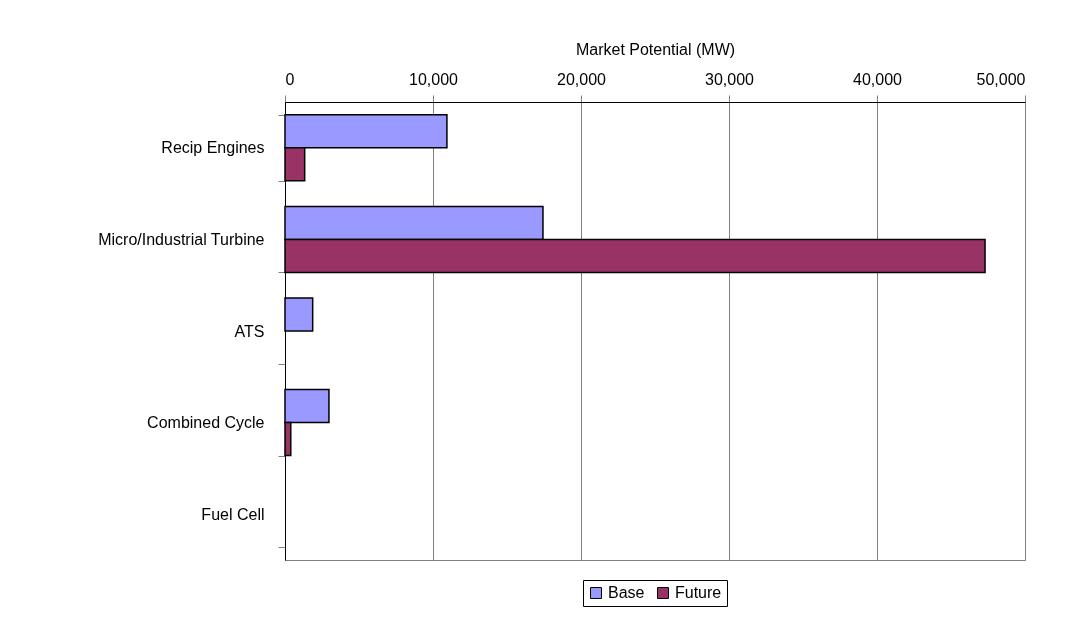 The width and height of the screenshot is (1067, 624). Describe the element at coordinates (434, 79) in the screenshot. I see `x-tick-label: 10,000` at that location.